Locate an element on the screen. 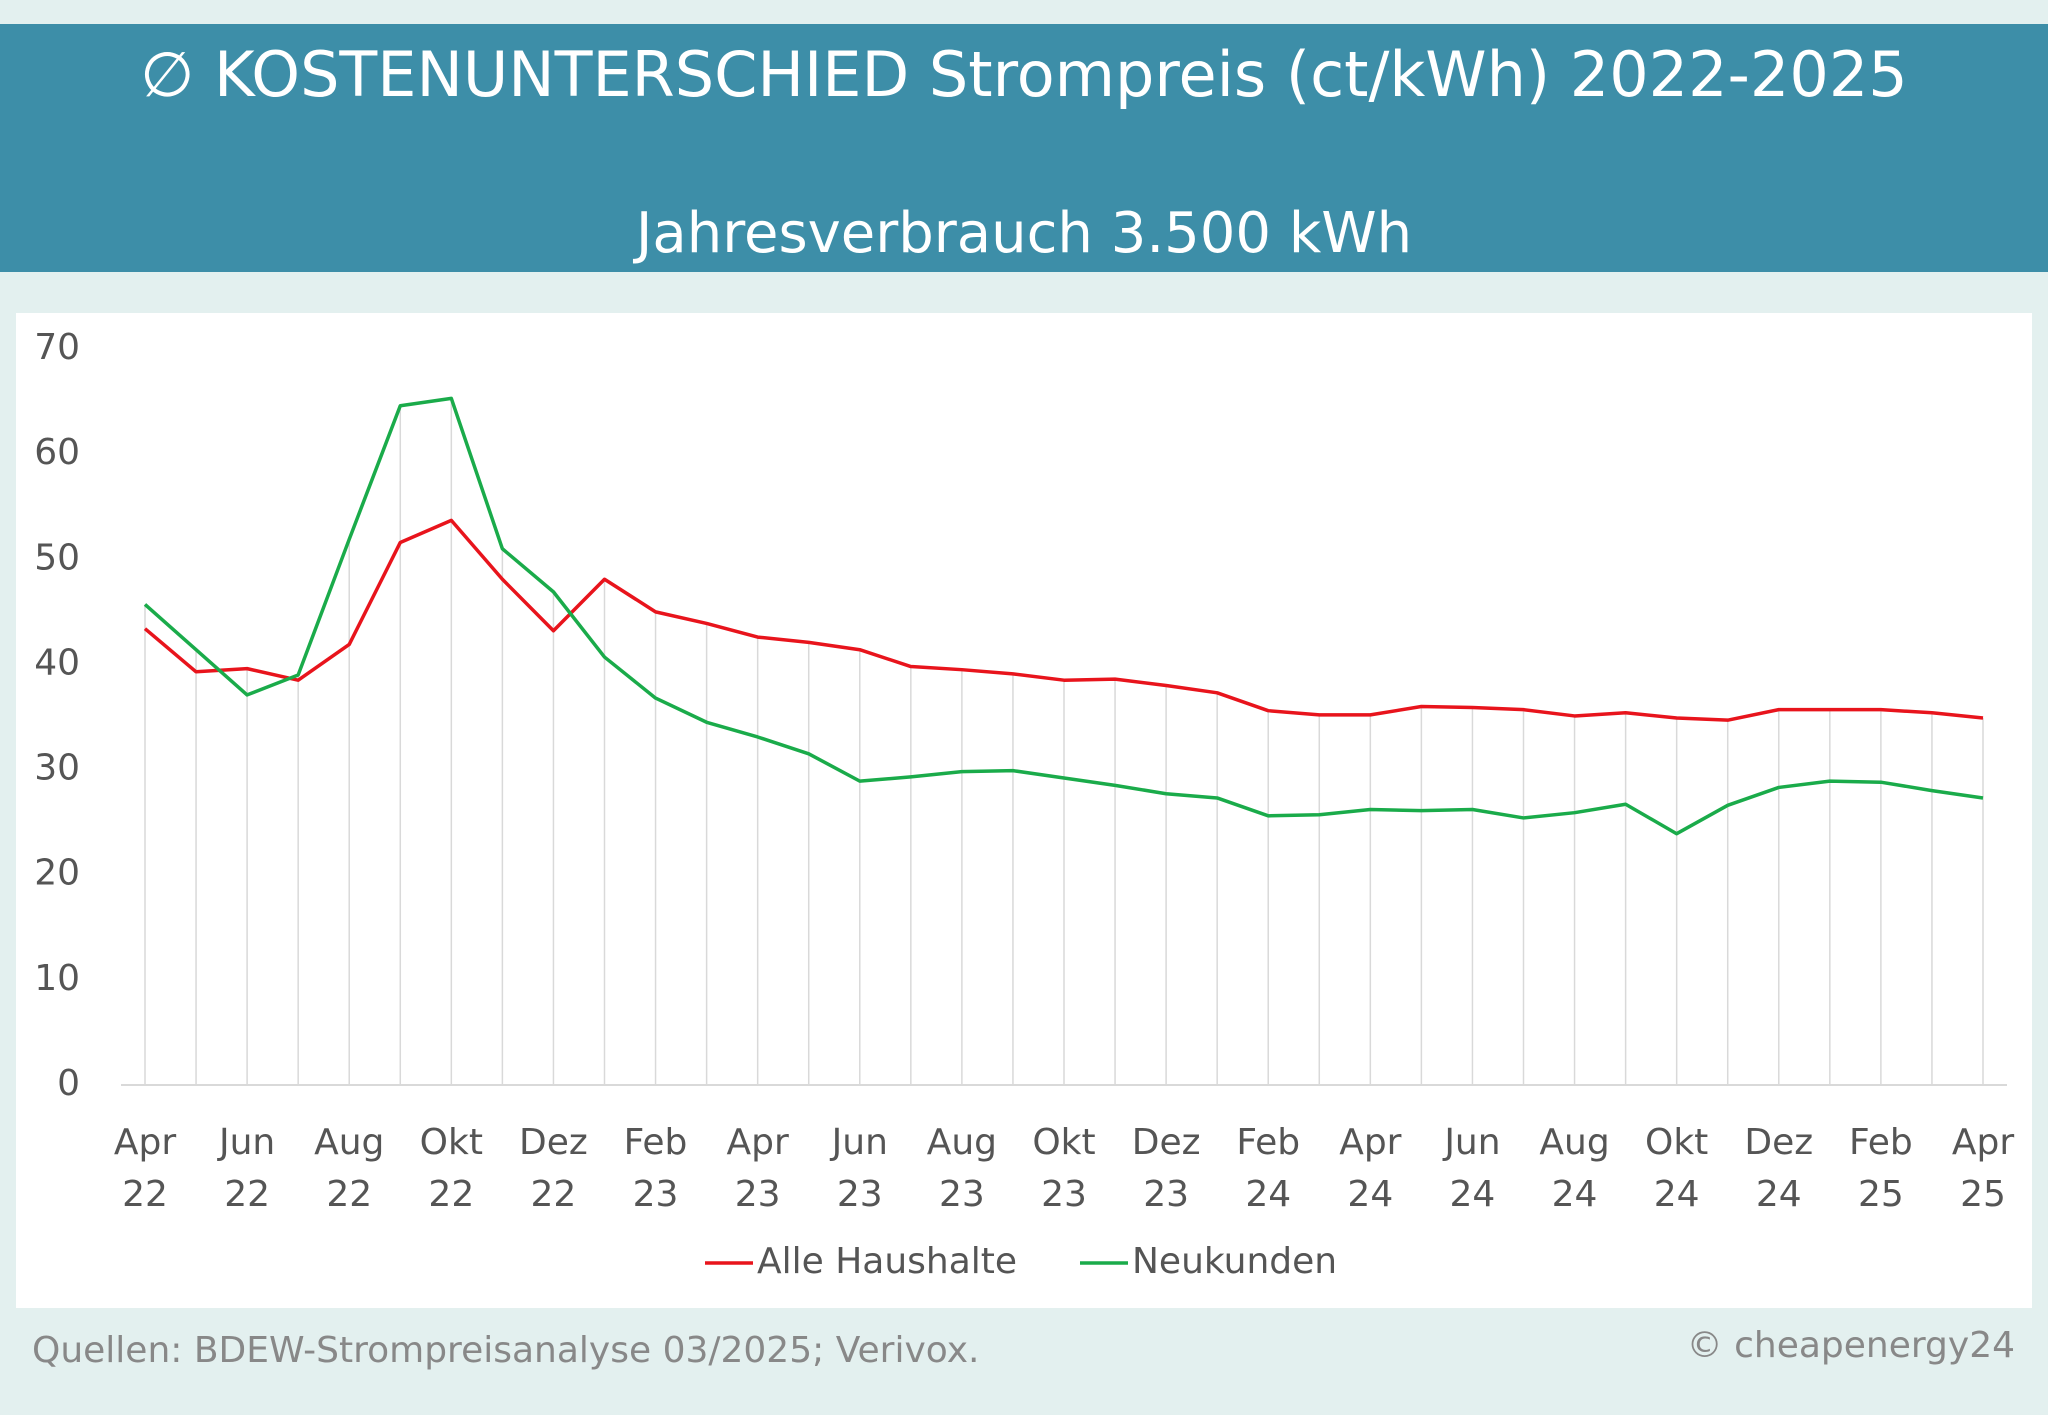 The image size is (2048, 1415). x-tick-label: Okt 23 is located at coordinates (1064, 1168).